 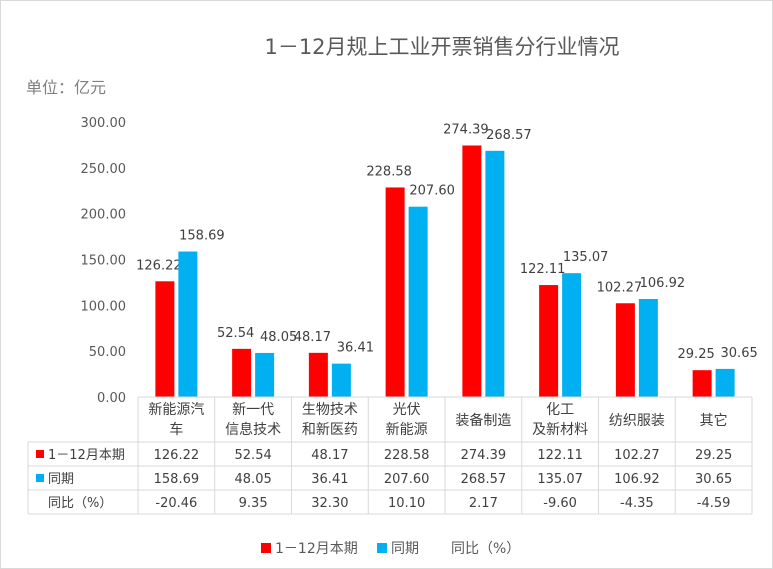 I want to click on data-label: 274.39, so click(x=466, y=129).